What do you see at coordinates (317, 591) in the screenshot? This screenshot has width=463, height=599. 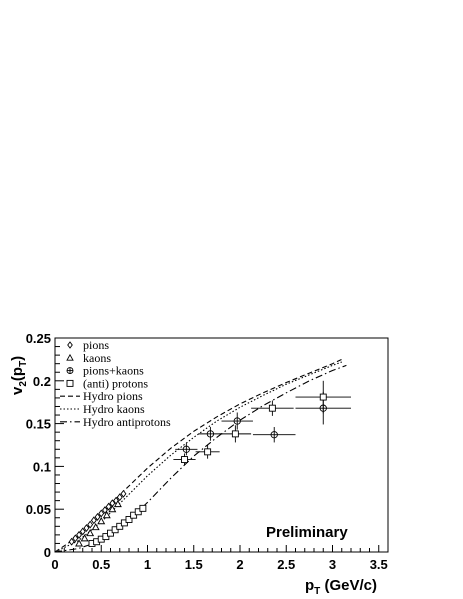 I see `x-axis-label-sub: T` at bounding box center [317, 591].